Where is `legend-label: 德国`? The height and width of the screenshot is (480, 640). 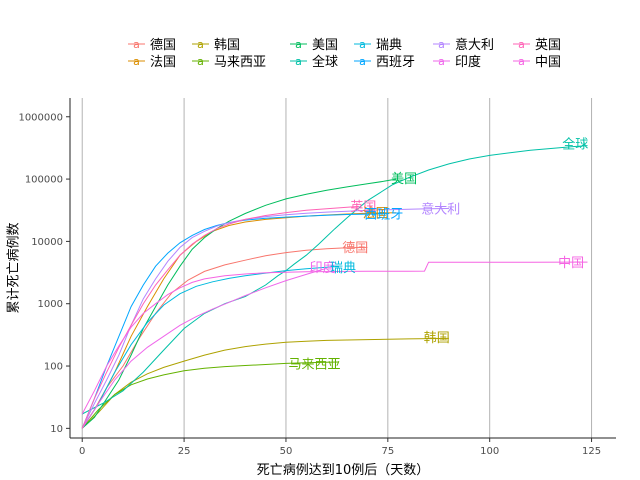
legend-label: 德国 is located at coordinates (163, 45).